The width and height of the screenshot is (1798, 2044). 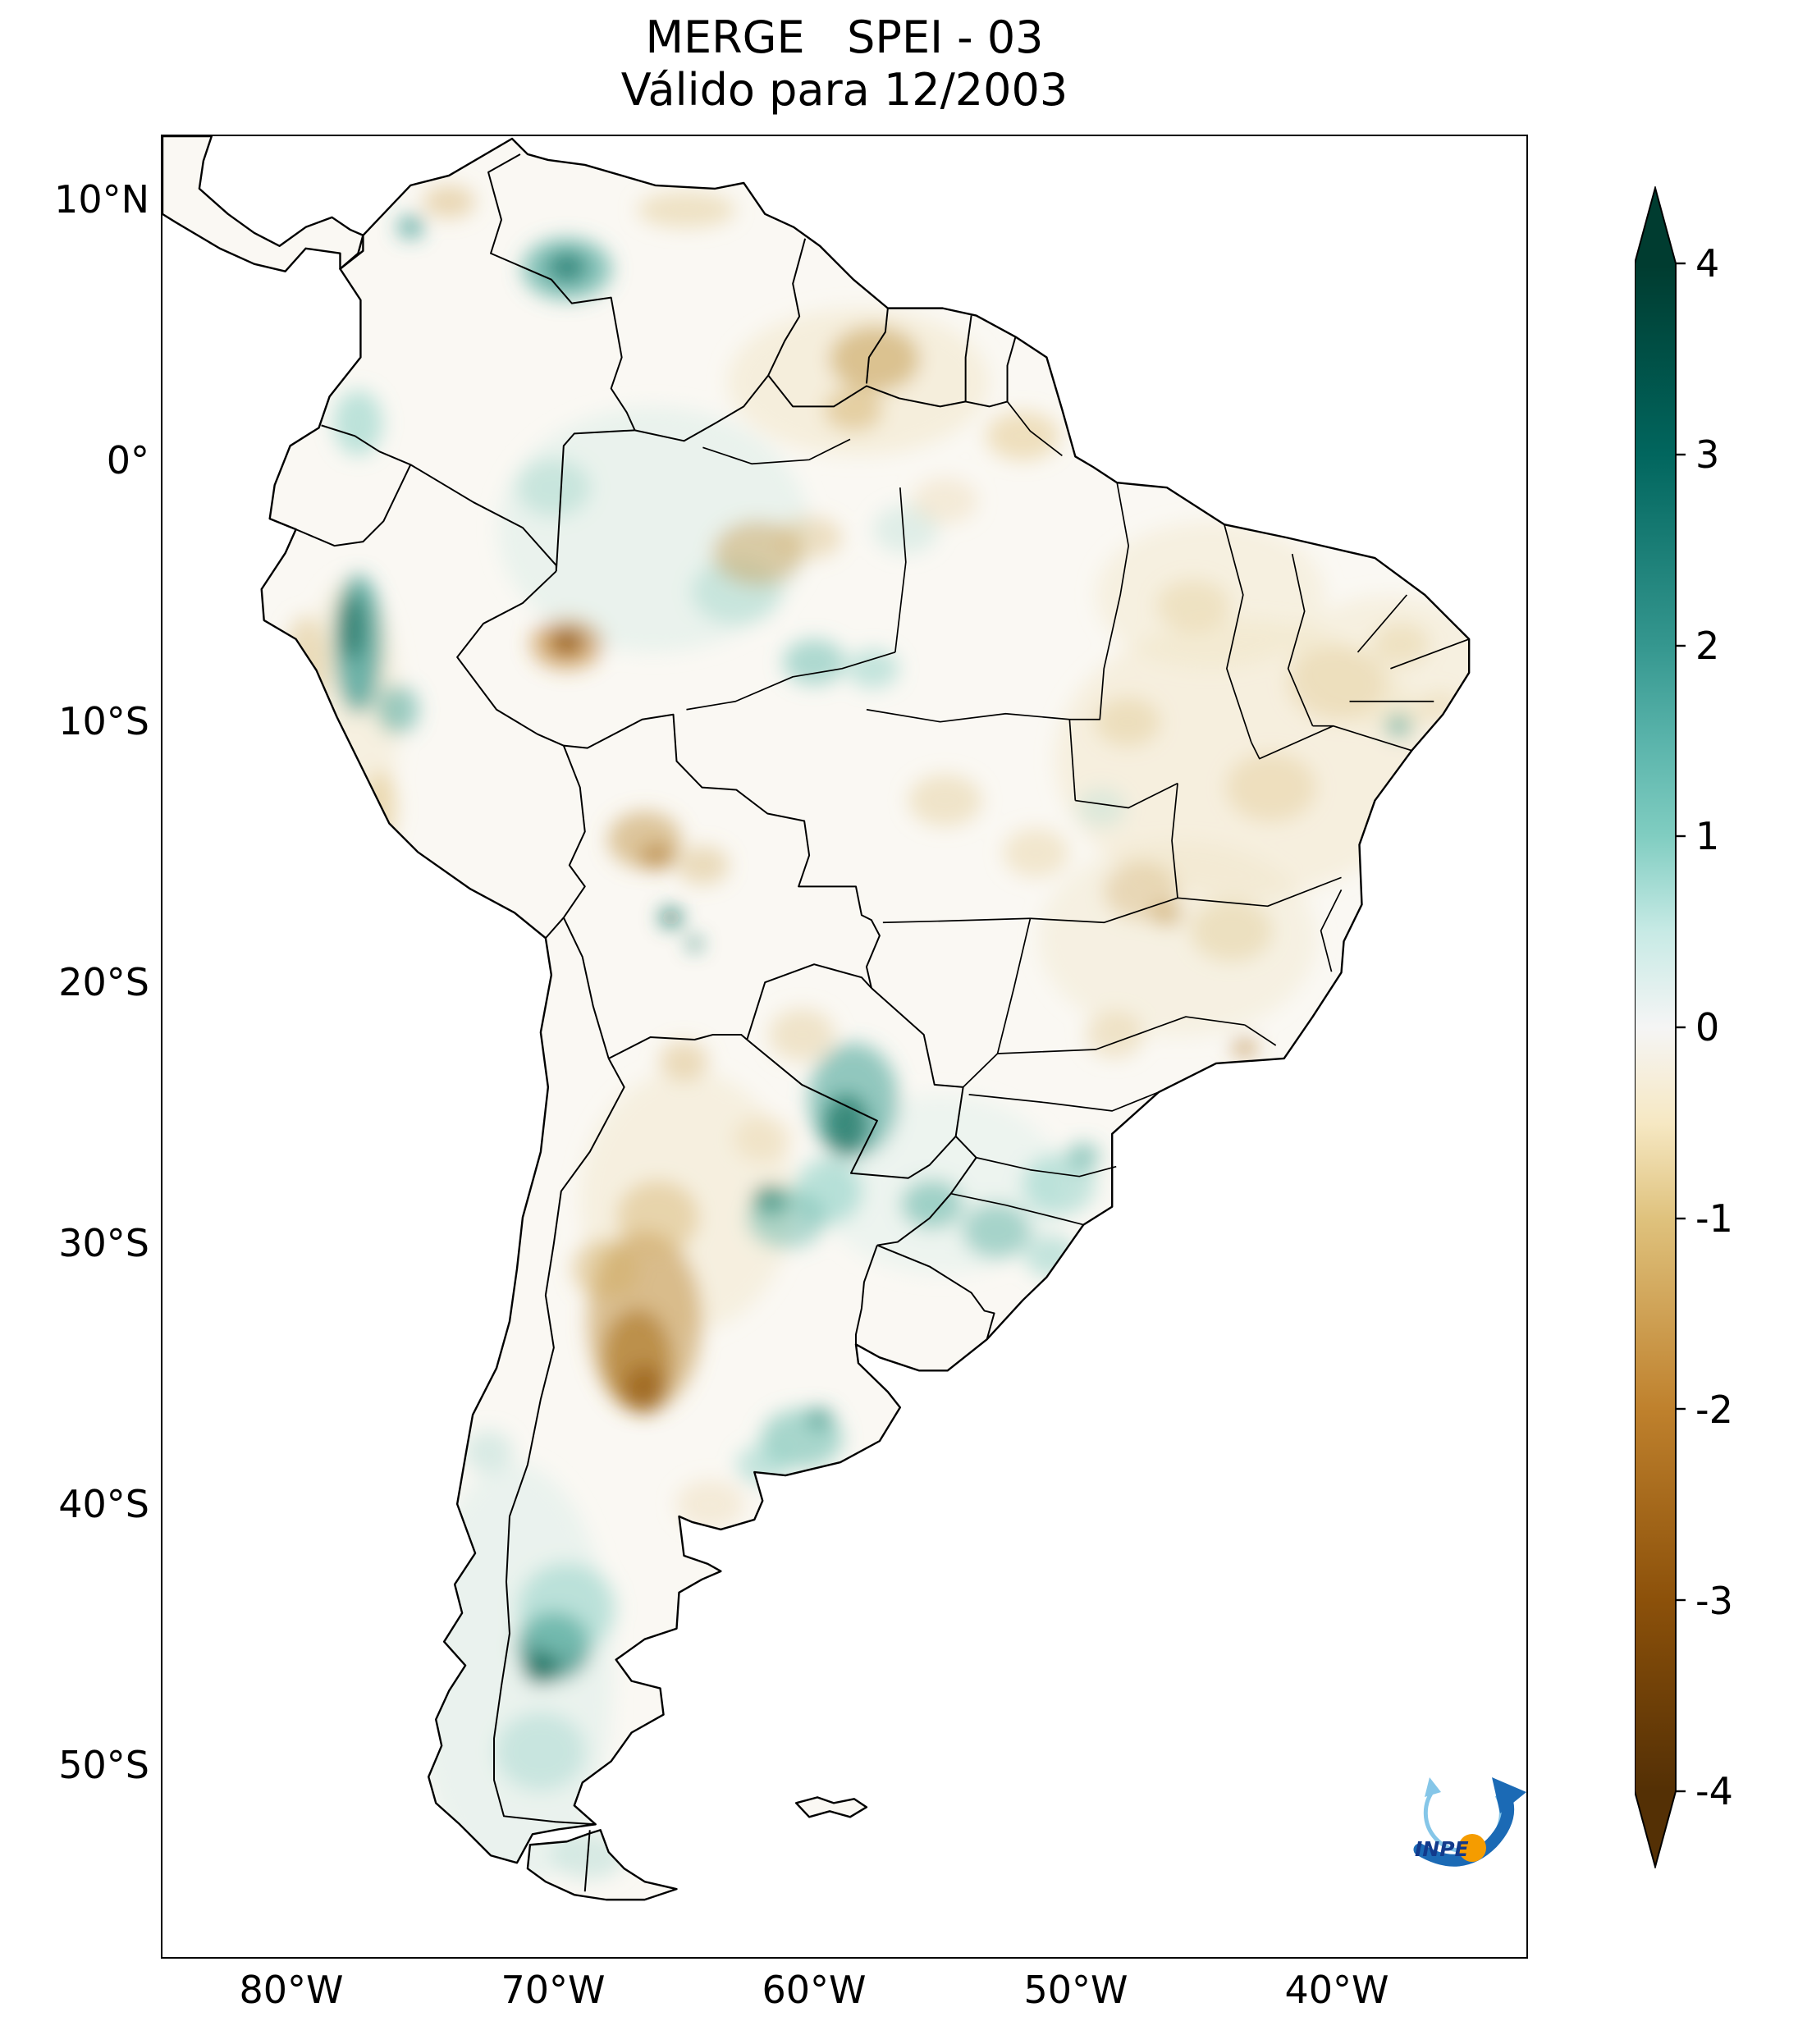 What do you see at coordinates (1714, 1601) in the screenshot?
I see `colorbar-tick-label: -3` at bounding box center [1714, 1601].